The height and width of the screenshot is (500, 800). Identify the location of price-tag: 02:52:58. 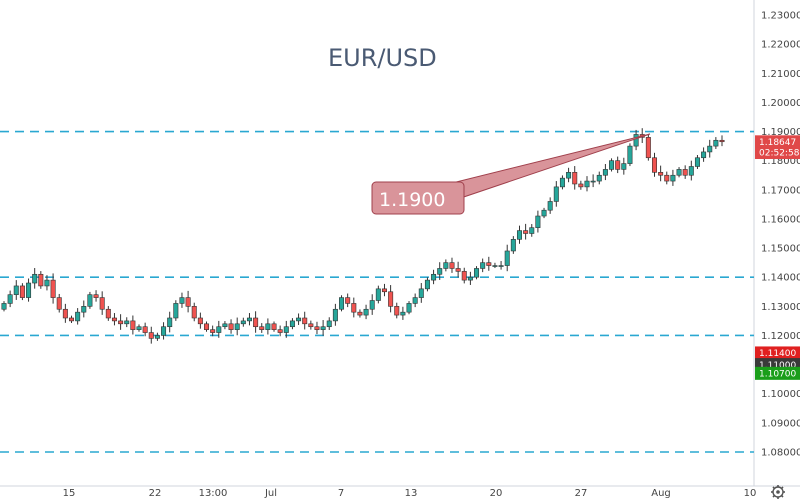
(777, 153).